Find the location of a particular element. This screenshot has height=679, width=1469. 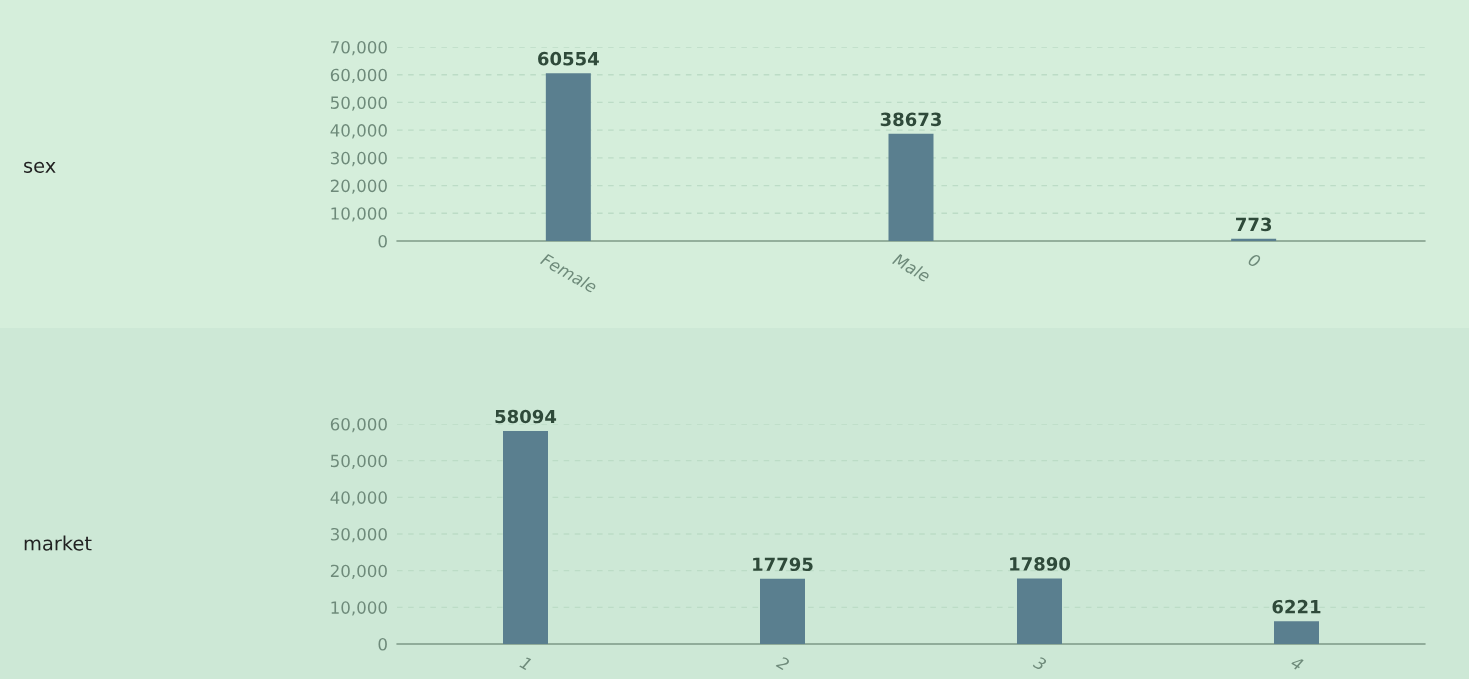

y-tick-label: 70,000 is located at coordinates (359, 48).